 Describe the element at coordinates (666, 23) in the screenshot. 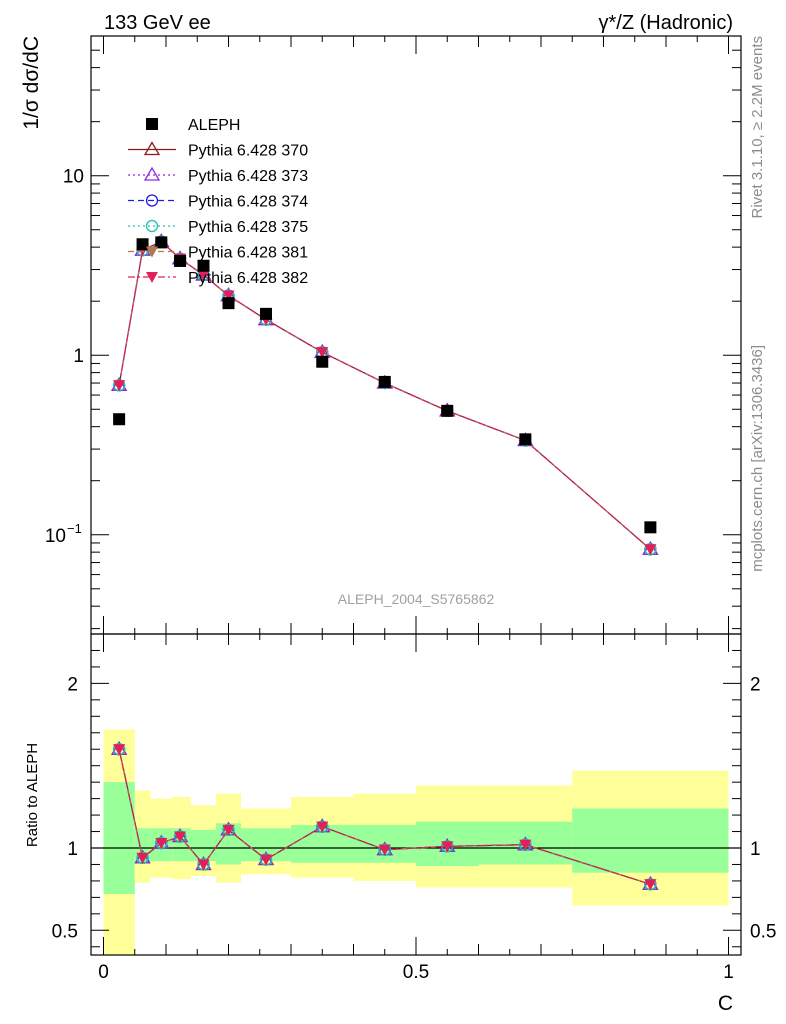

I see `header-right-label: γ*/Z (Hadronic)` at that location.